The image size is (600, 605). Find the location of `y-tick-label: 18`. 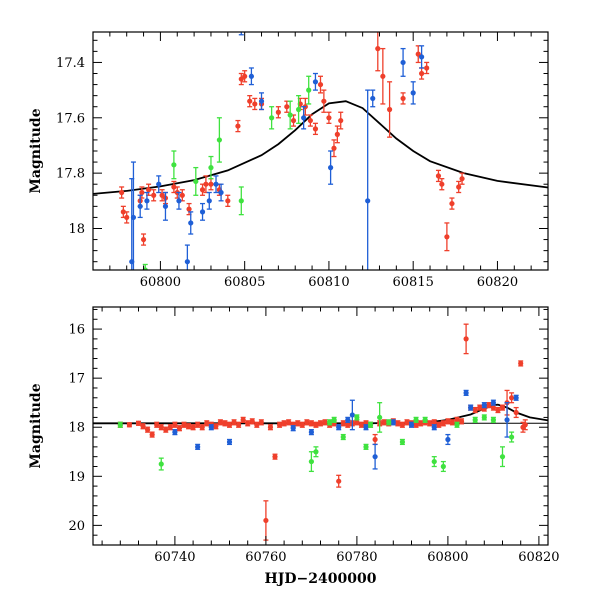

y-tick-label: 18 is located at coordinates (76, 428).